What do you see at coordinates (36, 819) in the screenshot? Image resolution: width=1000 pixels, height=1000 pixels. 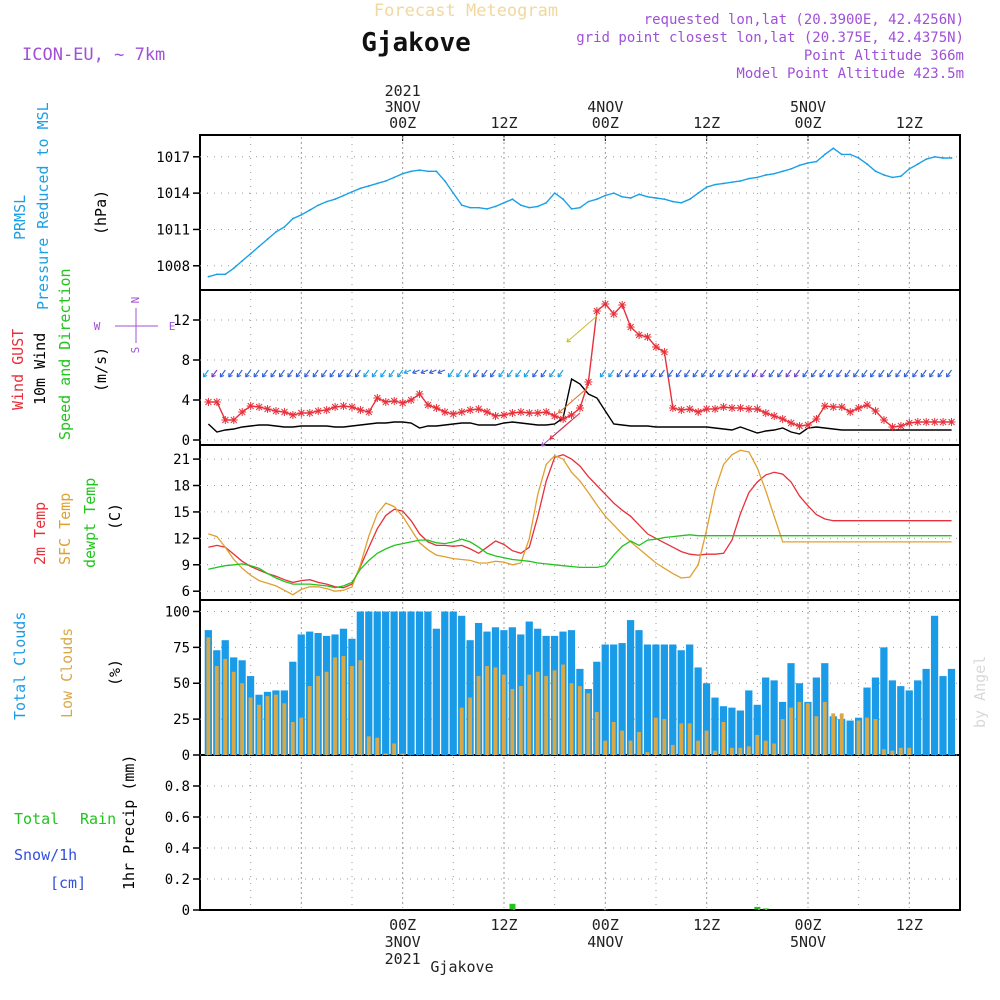 I see `precip-total-label: Total` at bounding box center [36, 819].